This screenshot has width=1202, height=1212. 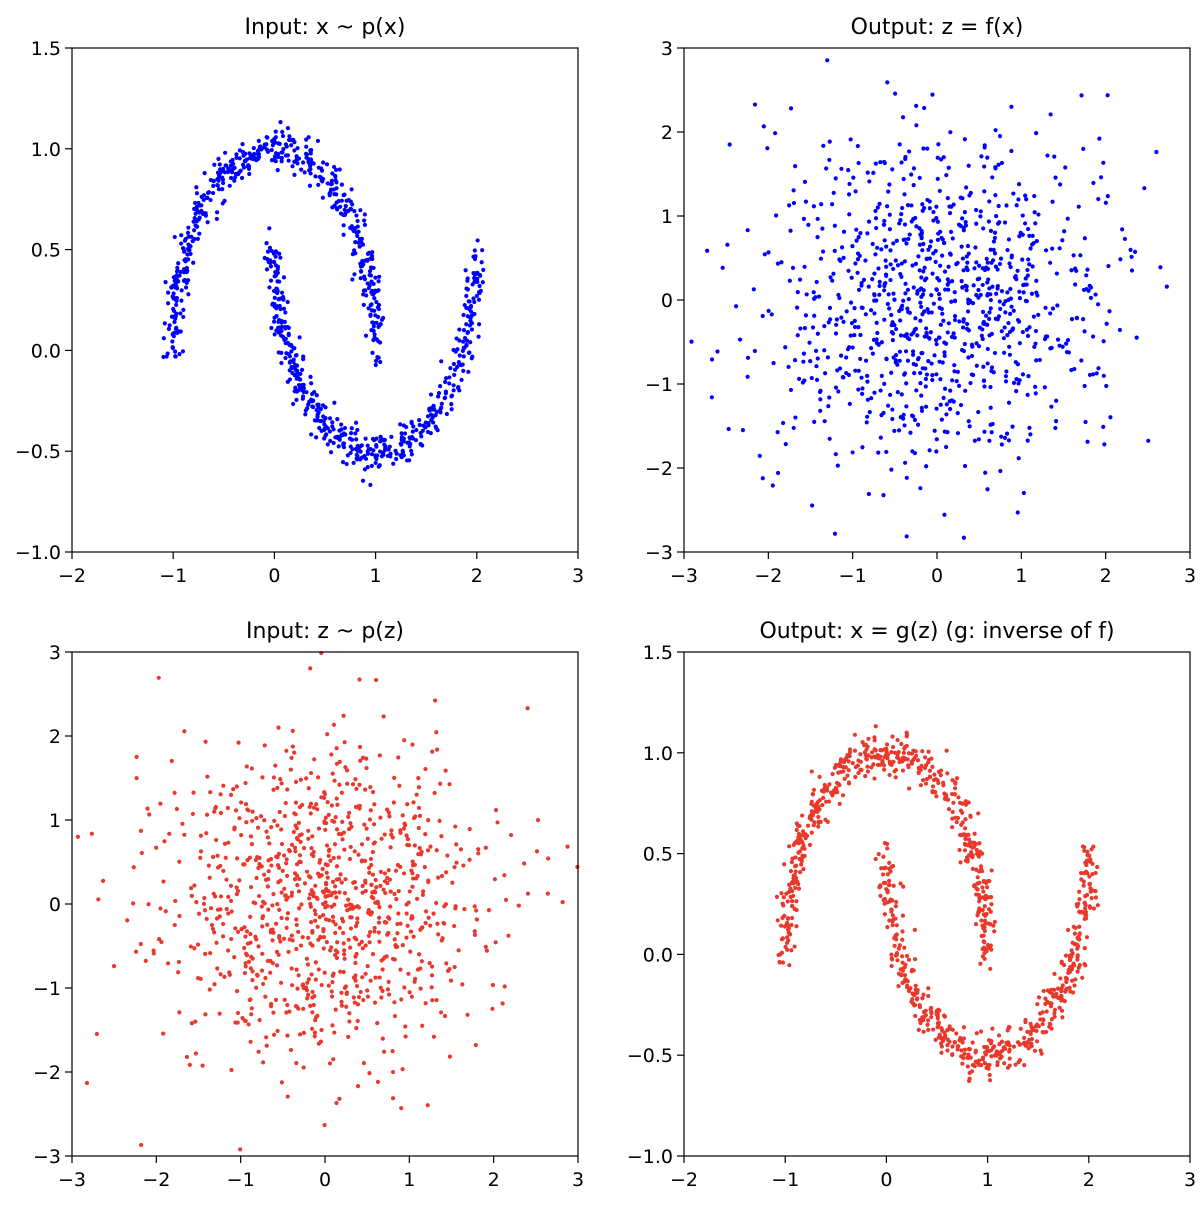 I want to click on chart-title: Output: z = f(x), so click(x=937, y=27).